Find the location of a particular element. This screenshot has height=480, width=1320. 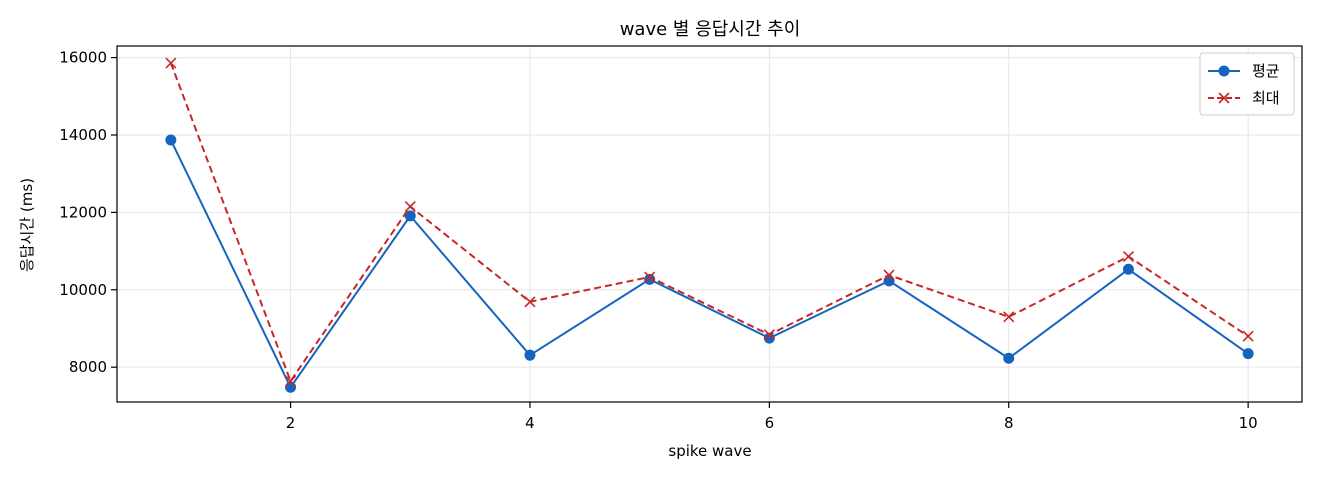

x-tick-label: 10 is located at coordinates (1248, 423).